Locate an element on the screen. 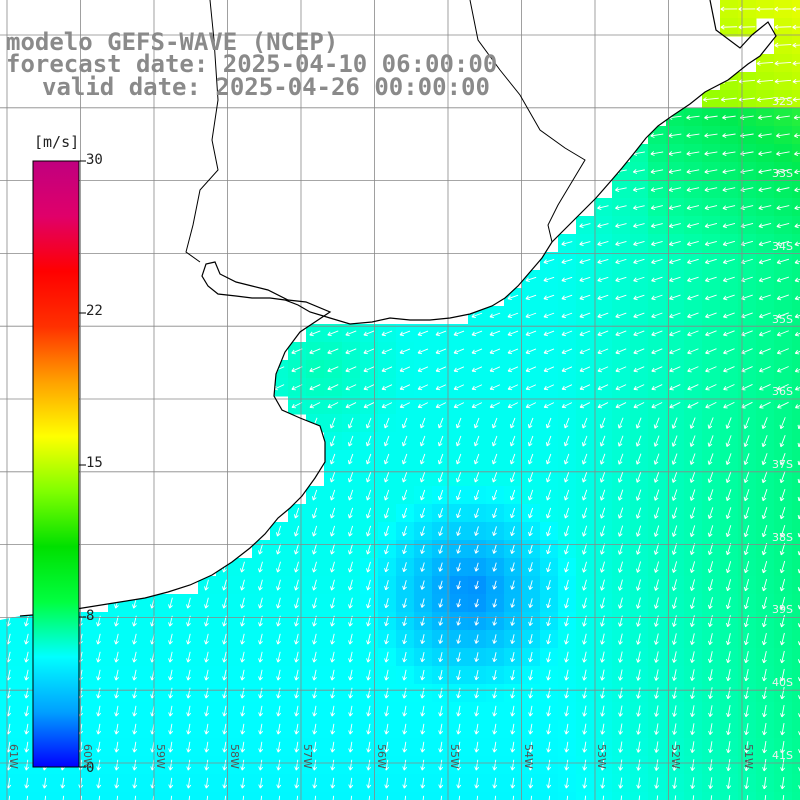  lon-label: 55W is located at coordinates (454, 756).